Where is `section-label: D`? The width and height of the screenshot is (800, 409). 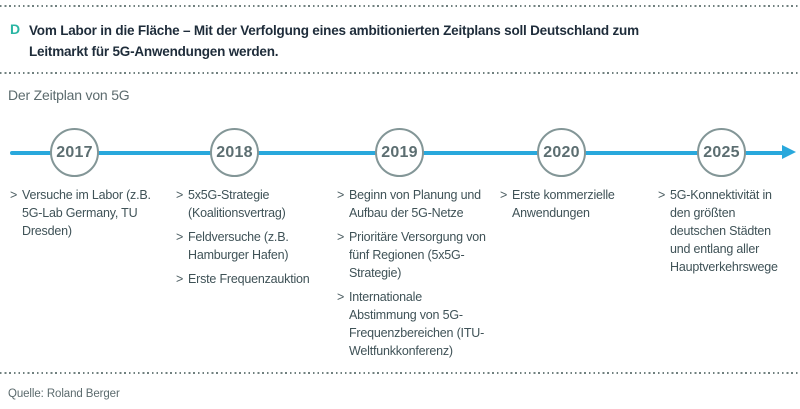 section-label: D is located at coordinates (15, 29).